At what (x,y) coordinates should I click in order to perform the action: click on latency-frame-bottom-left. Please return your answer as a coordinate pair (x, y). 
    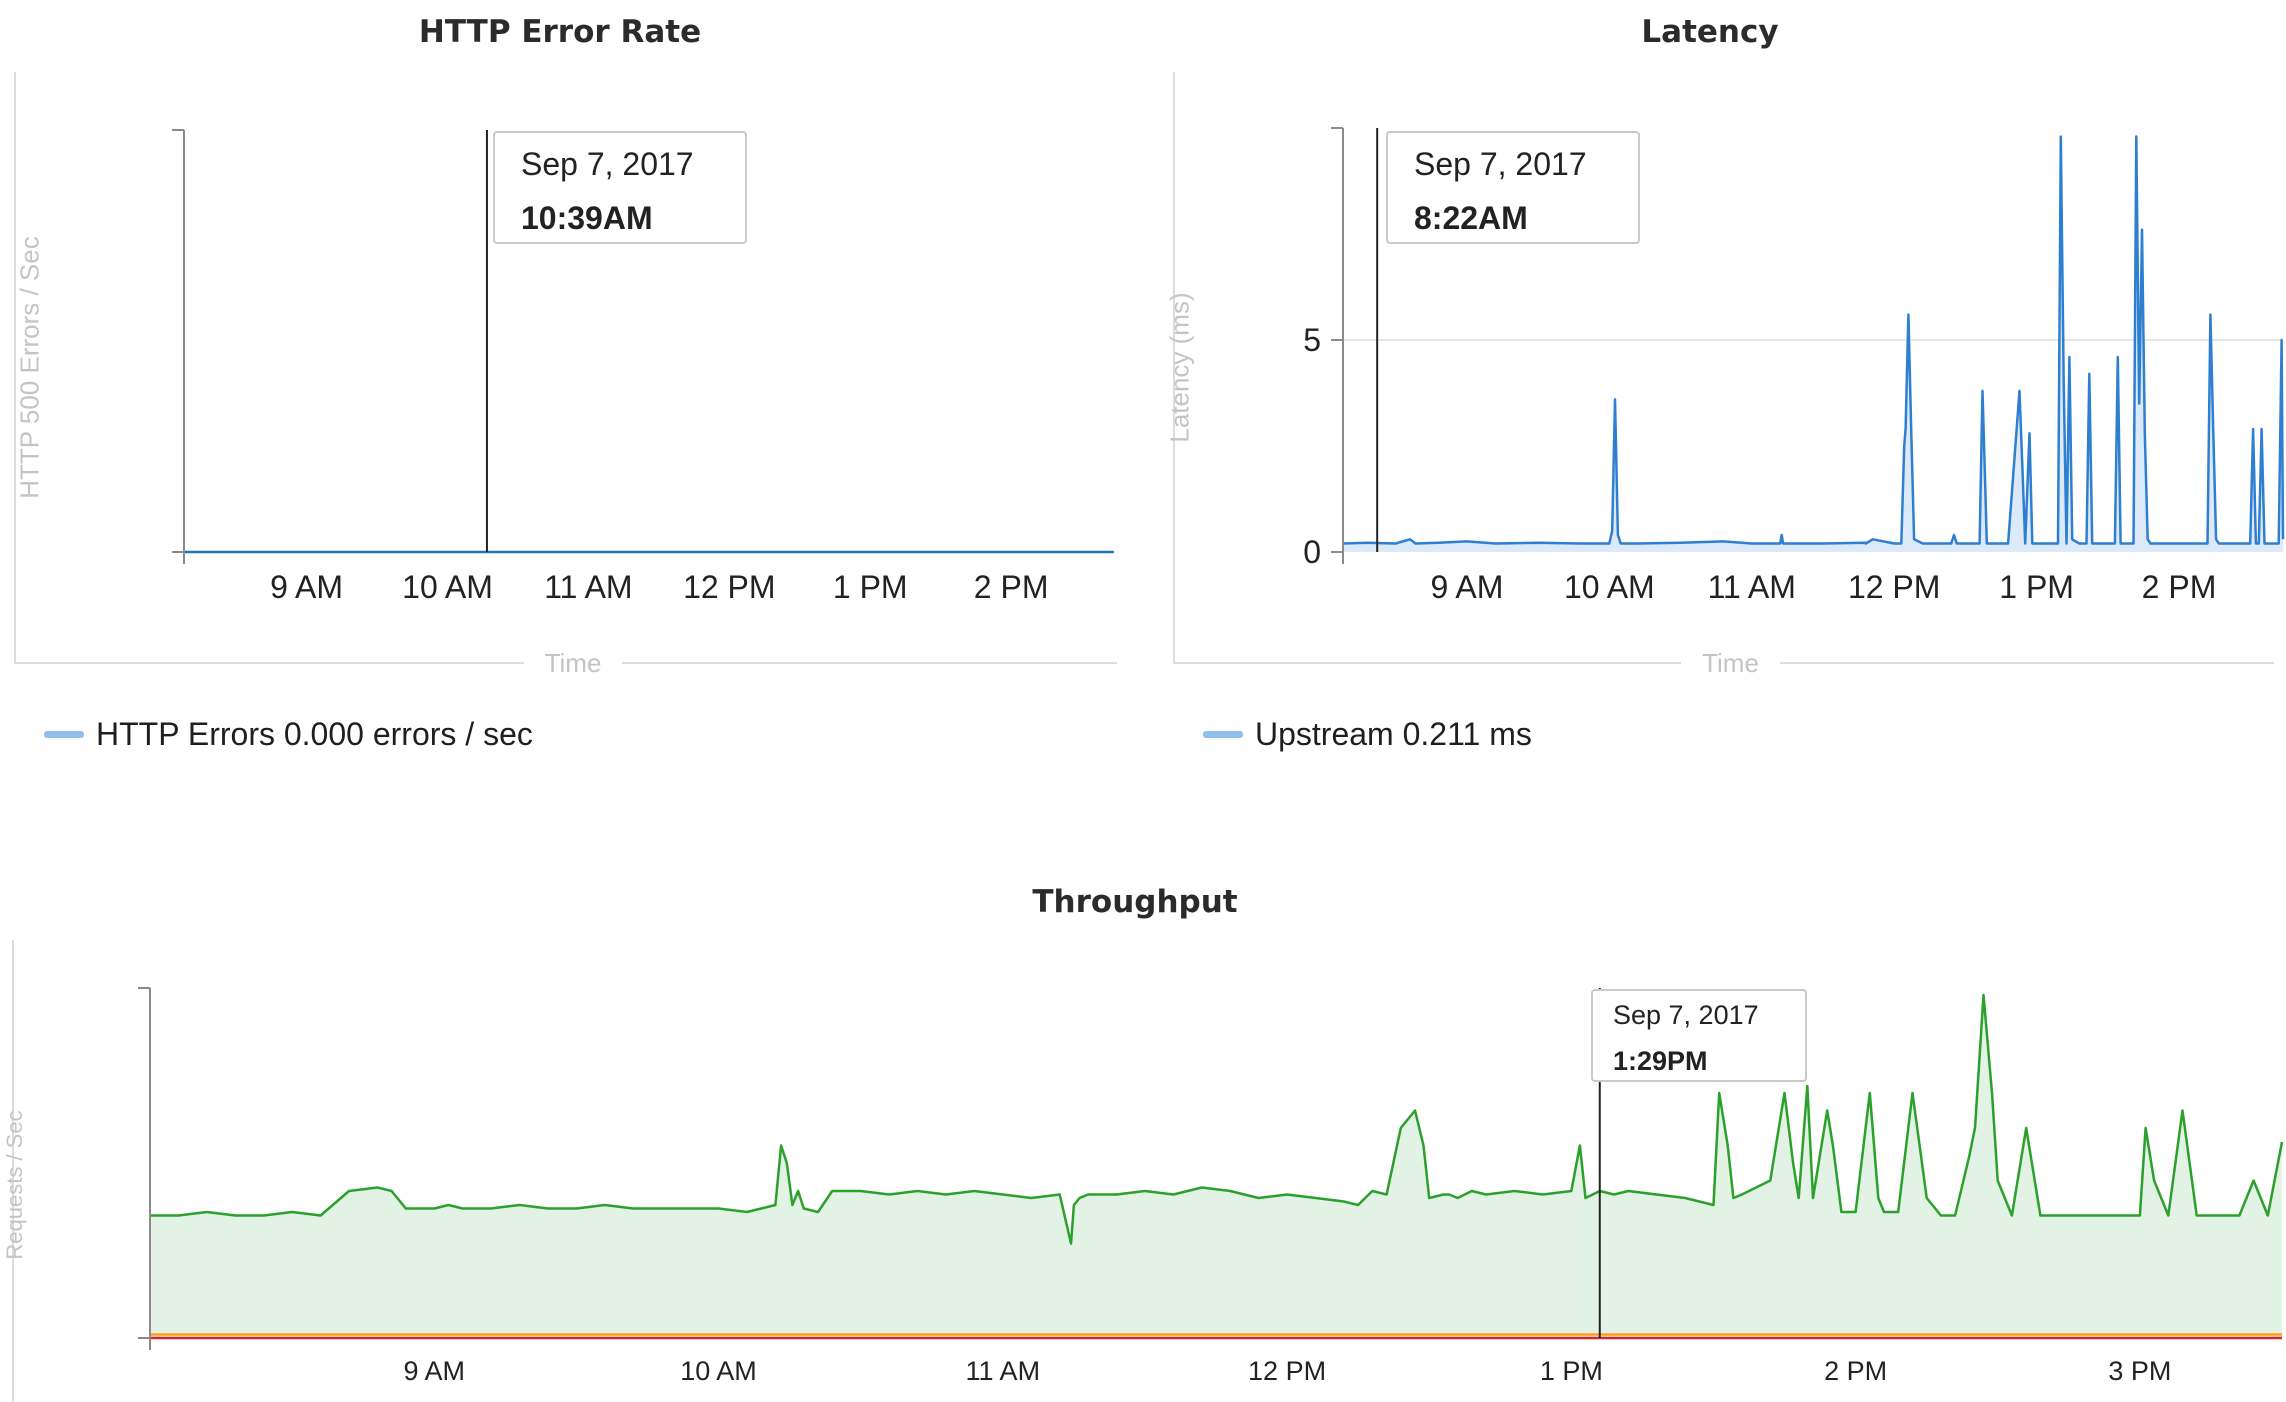
    Looking at the image, I should click on (1427, 663).